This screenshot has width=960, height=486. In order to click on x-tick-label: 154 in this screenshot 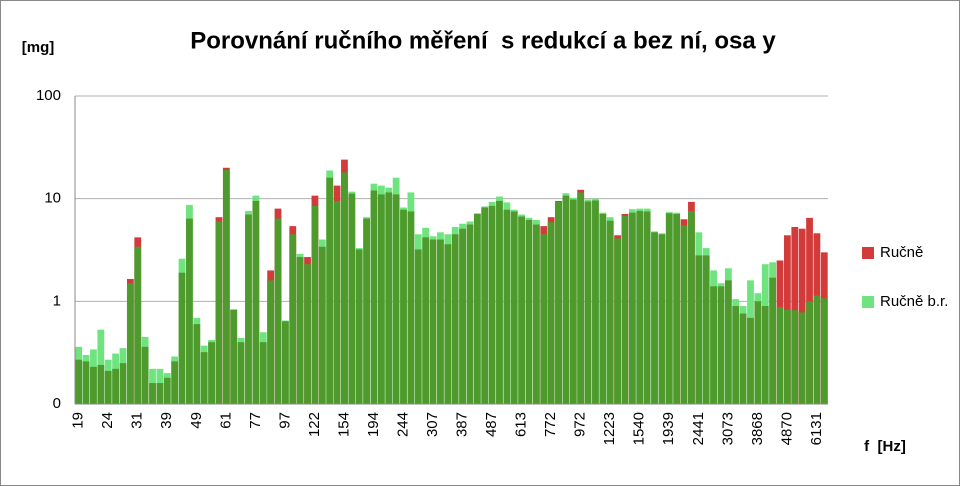, I will do `click(343, 424)`.